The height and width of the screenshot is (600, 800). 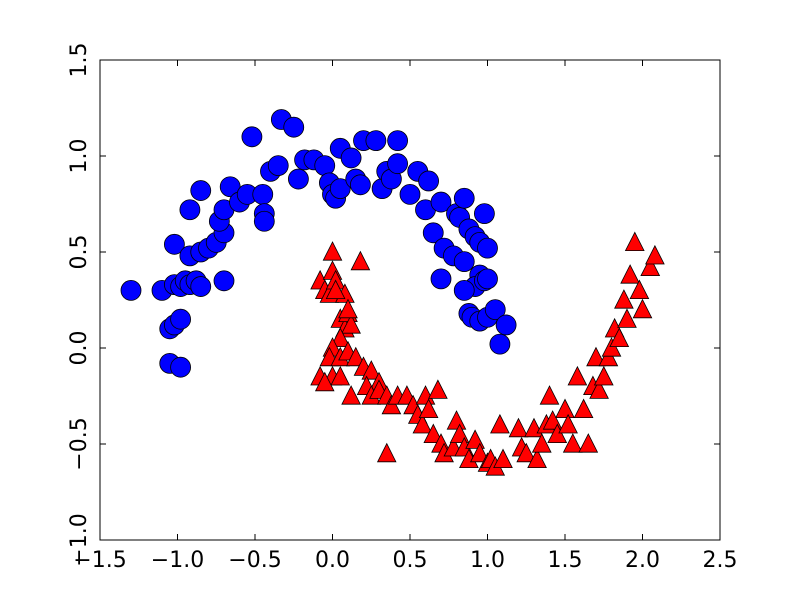 I want to click on x-axis-tick-labels: −1.5 −1.0 −0.5 0.0 0.5 1.0 1.5 2.0 2.5, so click(x=405, y=560).